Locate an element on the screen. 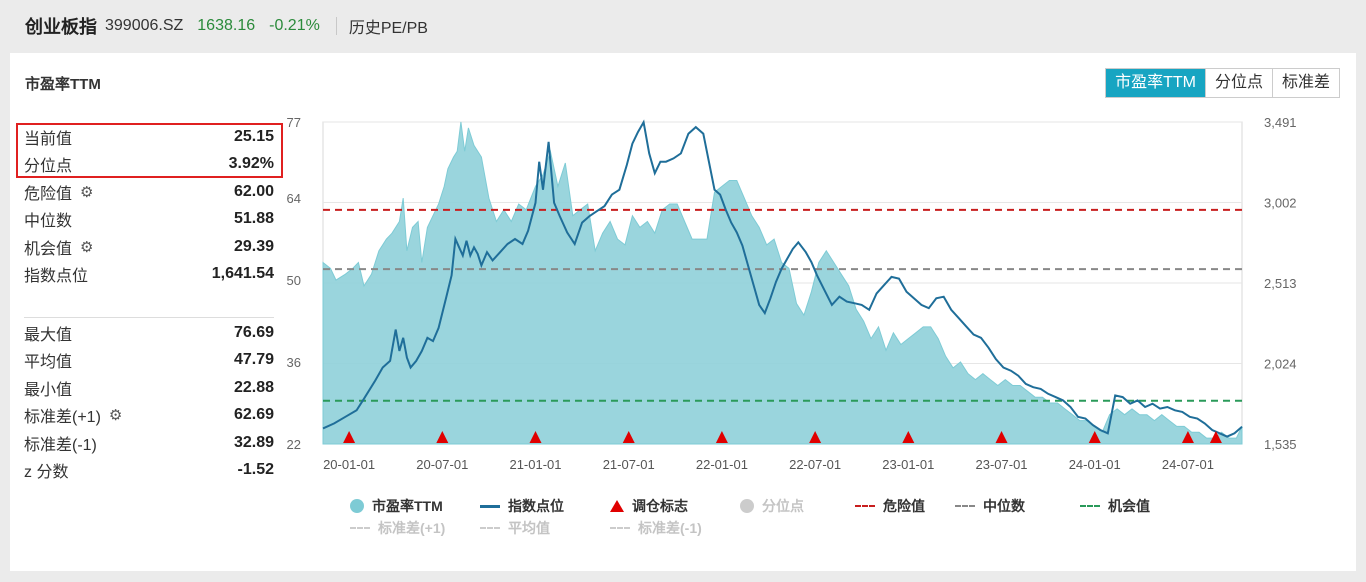  stat-label: 最大值 is located at coordinates (48, 335).